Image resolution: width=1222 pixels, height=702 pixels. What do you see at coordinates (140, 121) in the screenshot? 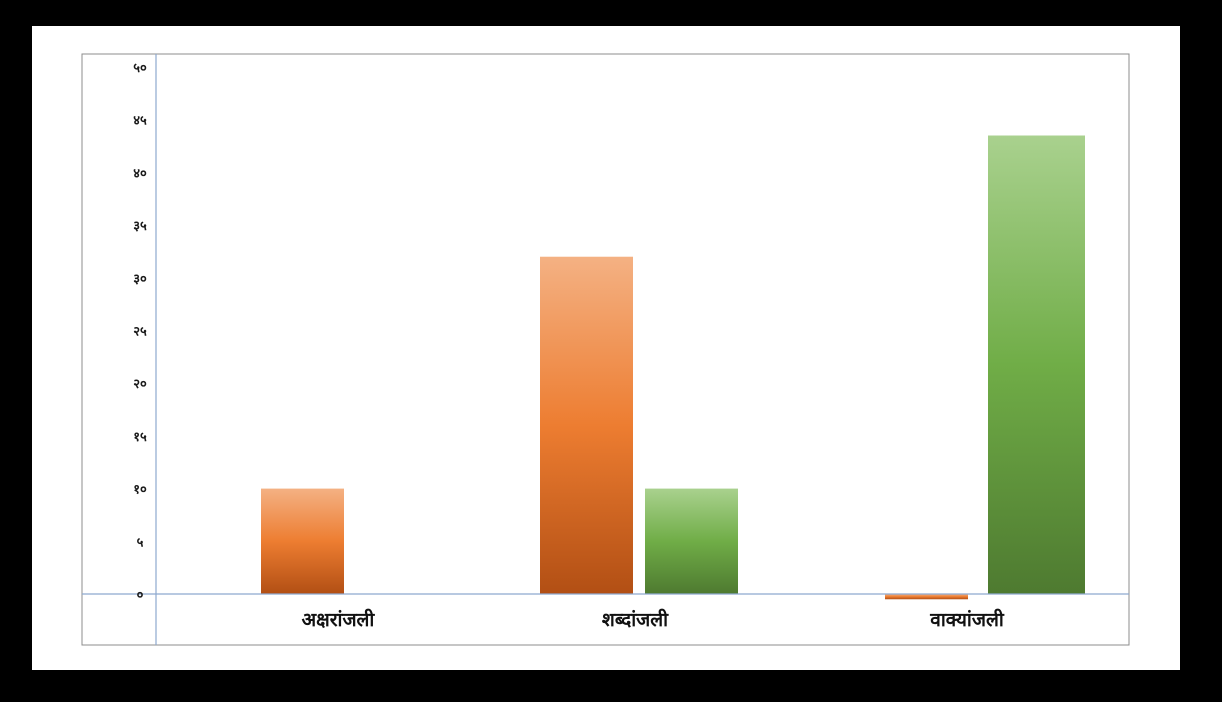
I see `y-tick-label: ४५` at bounding box center [140, 121].